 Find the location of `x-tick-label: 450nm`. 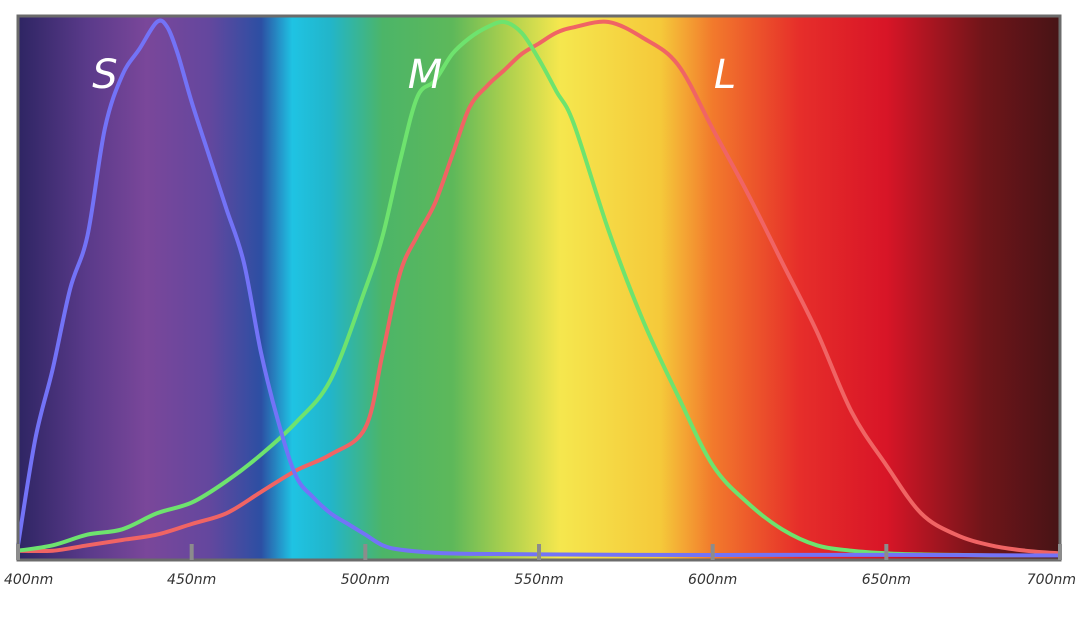

x-tick-label: 450nm is located at coordinates (191, 580).